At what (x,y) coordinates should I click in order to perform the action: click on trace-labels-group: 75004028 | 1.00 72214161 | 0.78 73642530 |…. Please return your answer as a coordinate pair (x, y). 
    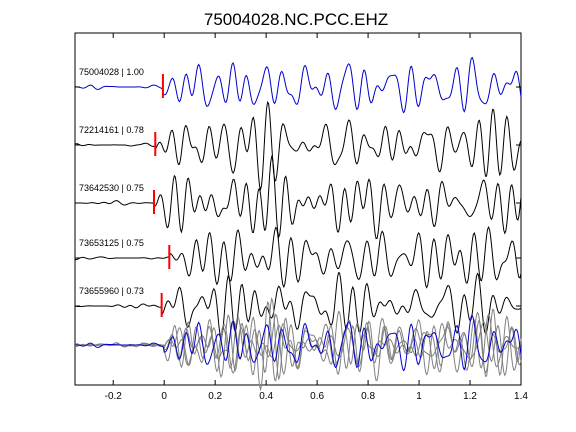
    Looking at the image, I should click on (111, 181).